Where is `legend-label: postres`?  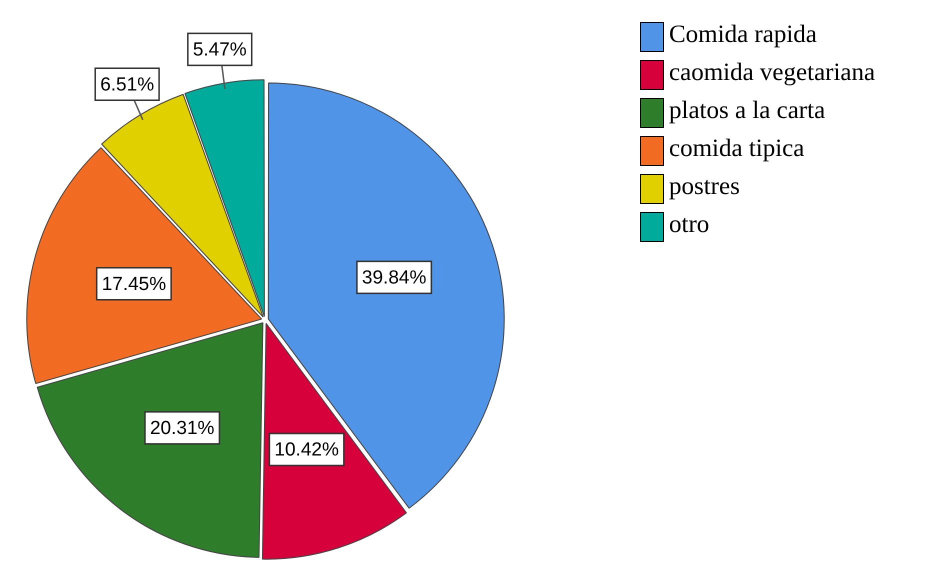 legend-label: postres is located at coordinates (704, 186).